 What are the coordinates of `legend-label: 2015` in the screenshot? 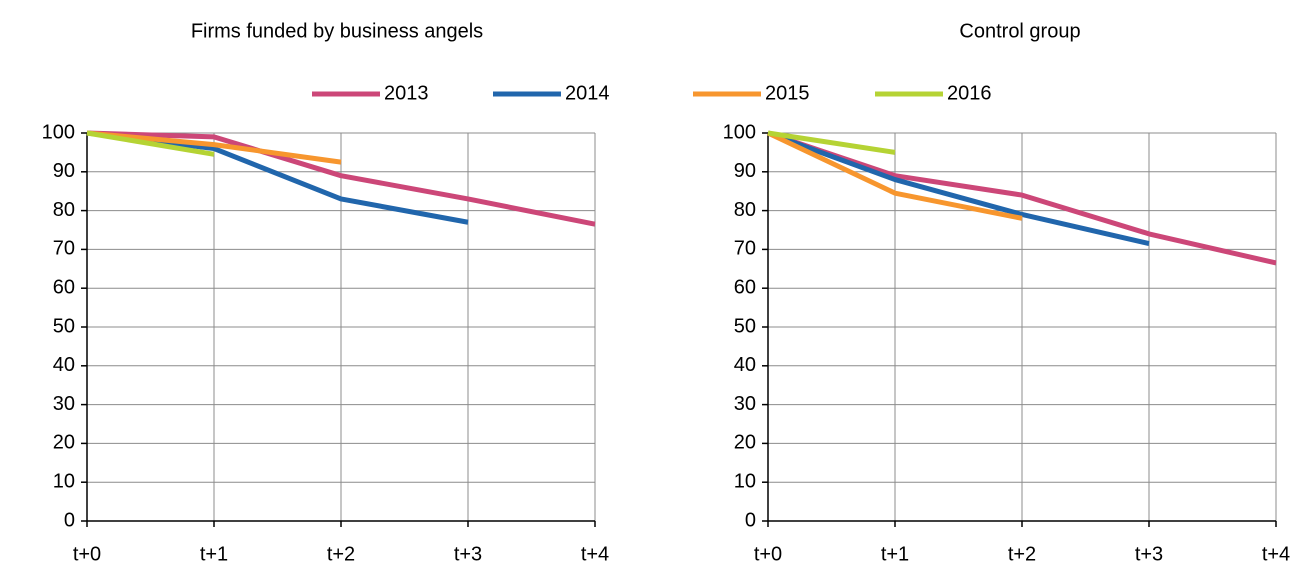 It's located at (787, 93).